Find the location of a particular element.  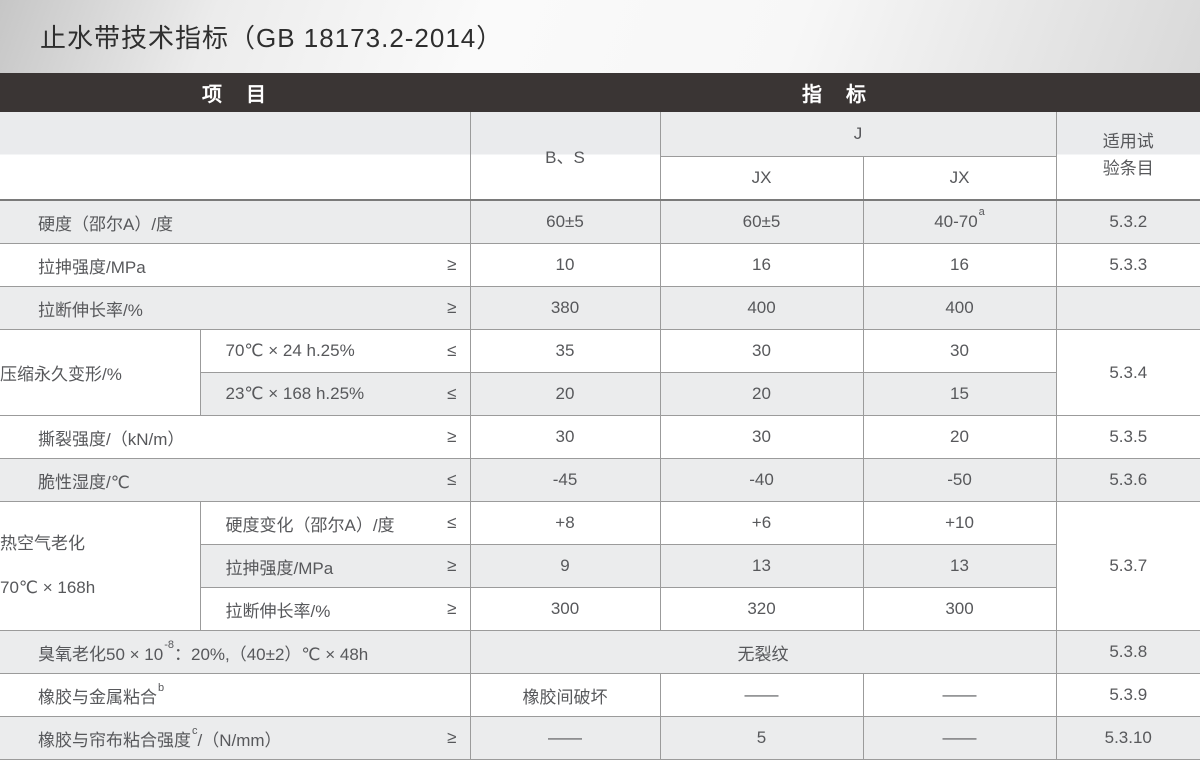

col-header-bs: B、S is located at coordinates (565, 156).